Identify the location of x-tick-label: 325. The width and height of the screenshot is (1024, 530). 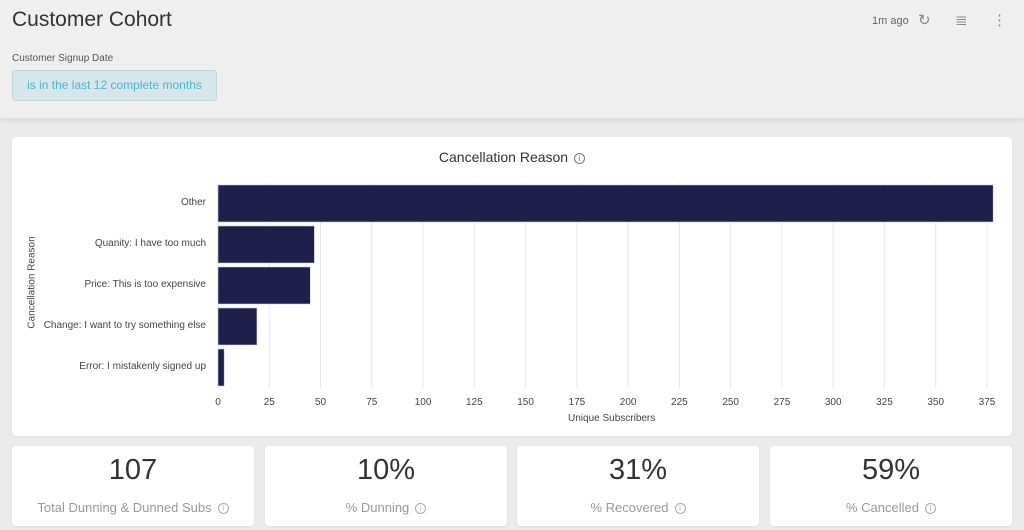
(884, 402).